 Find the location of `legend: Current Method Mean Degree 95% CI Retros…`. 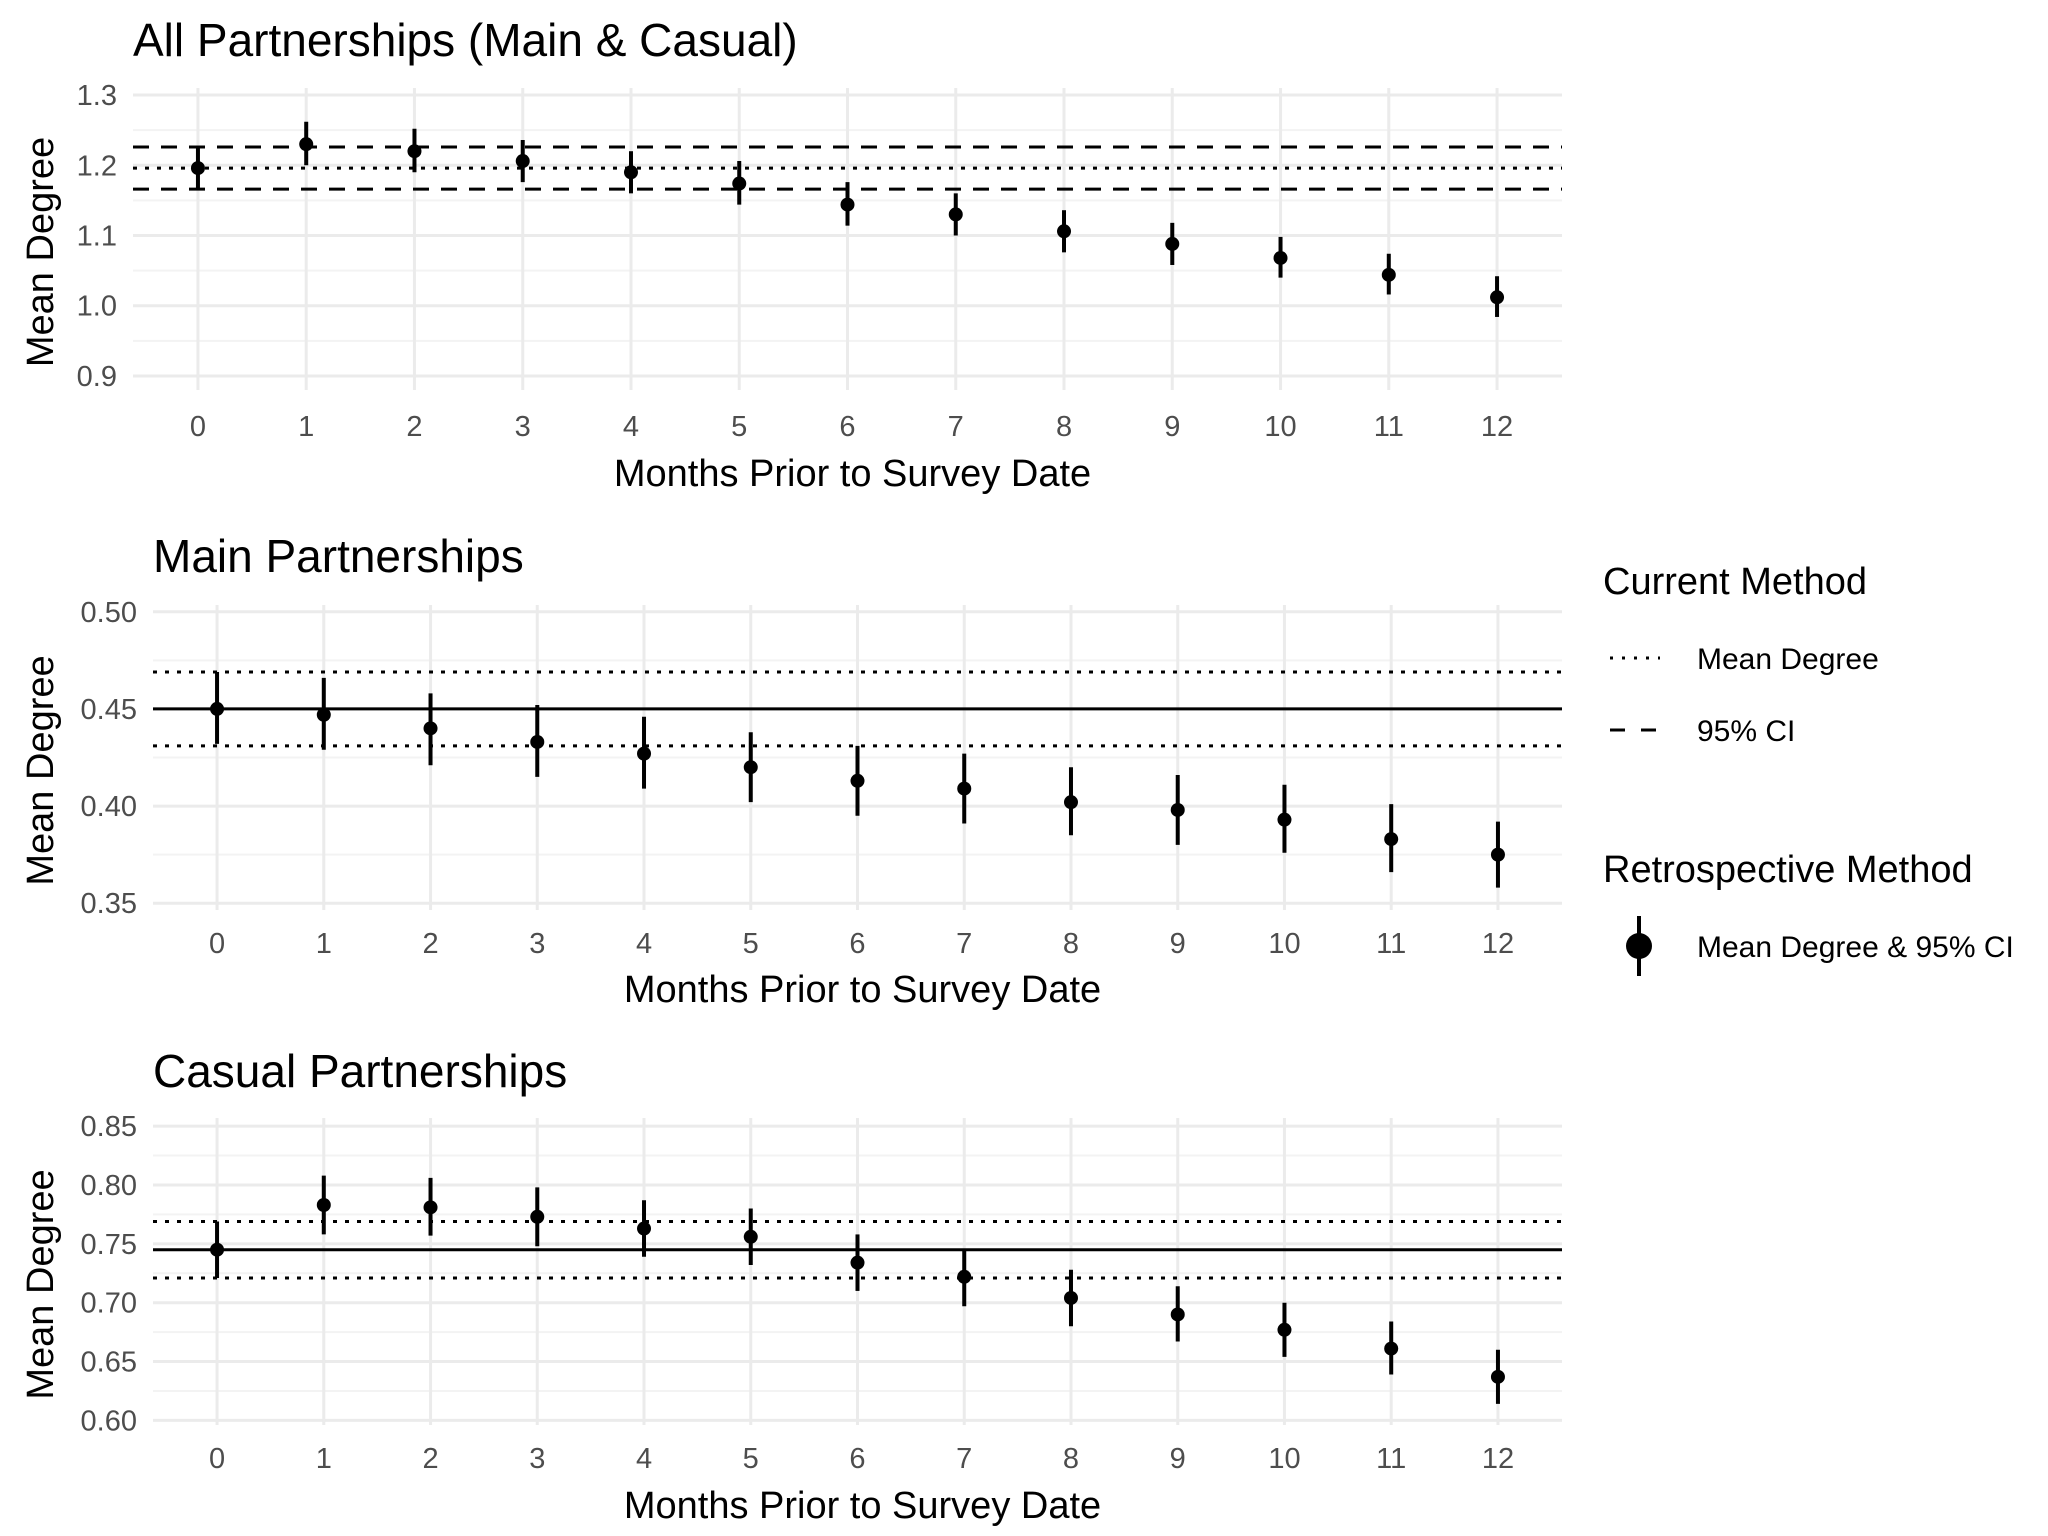

legend: Current Method Mean Degree 95% CI Retros… is located at coordinates (1808, 768).